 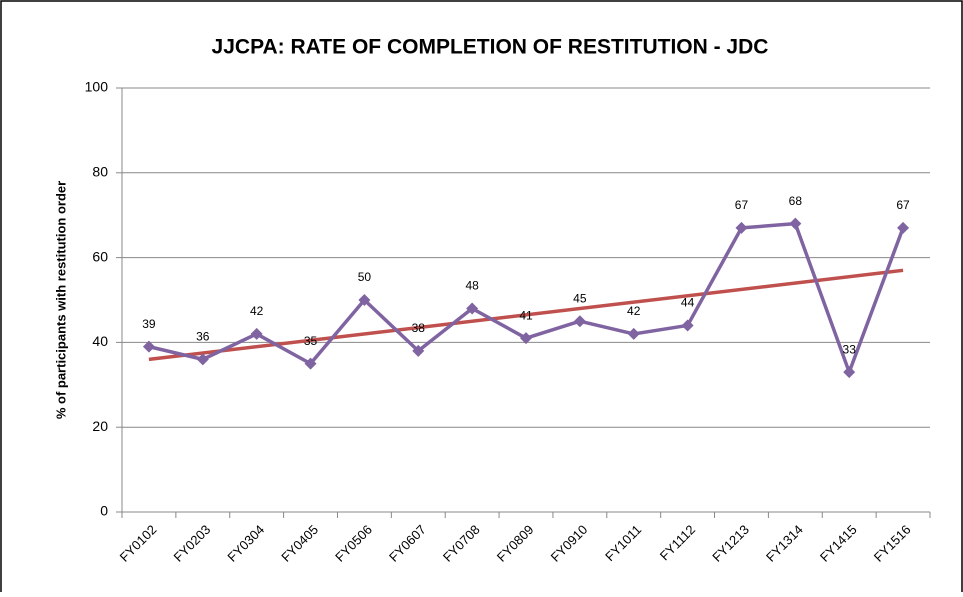 I want to click on x-tick-label: FY0607, so click(x=407, y=543).